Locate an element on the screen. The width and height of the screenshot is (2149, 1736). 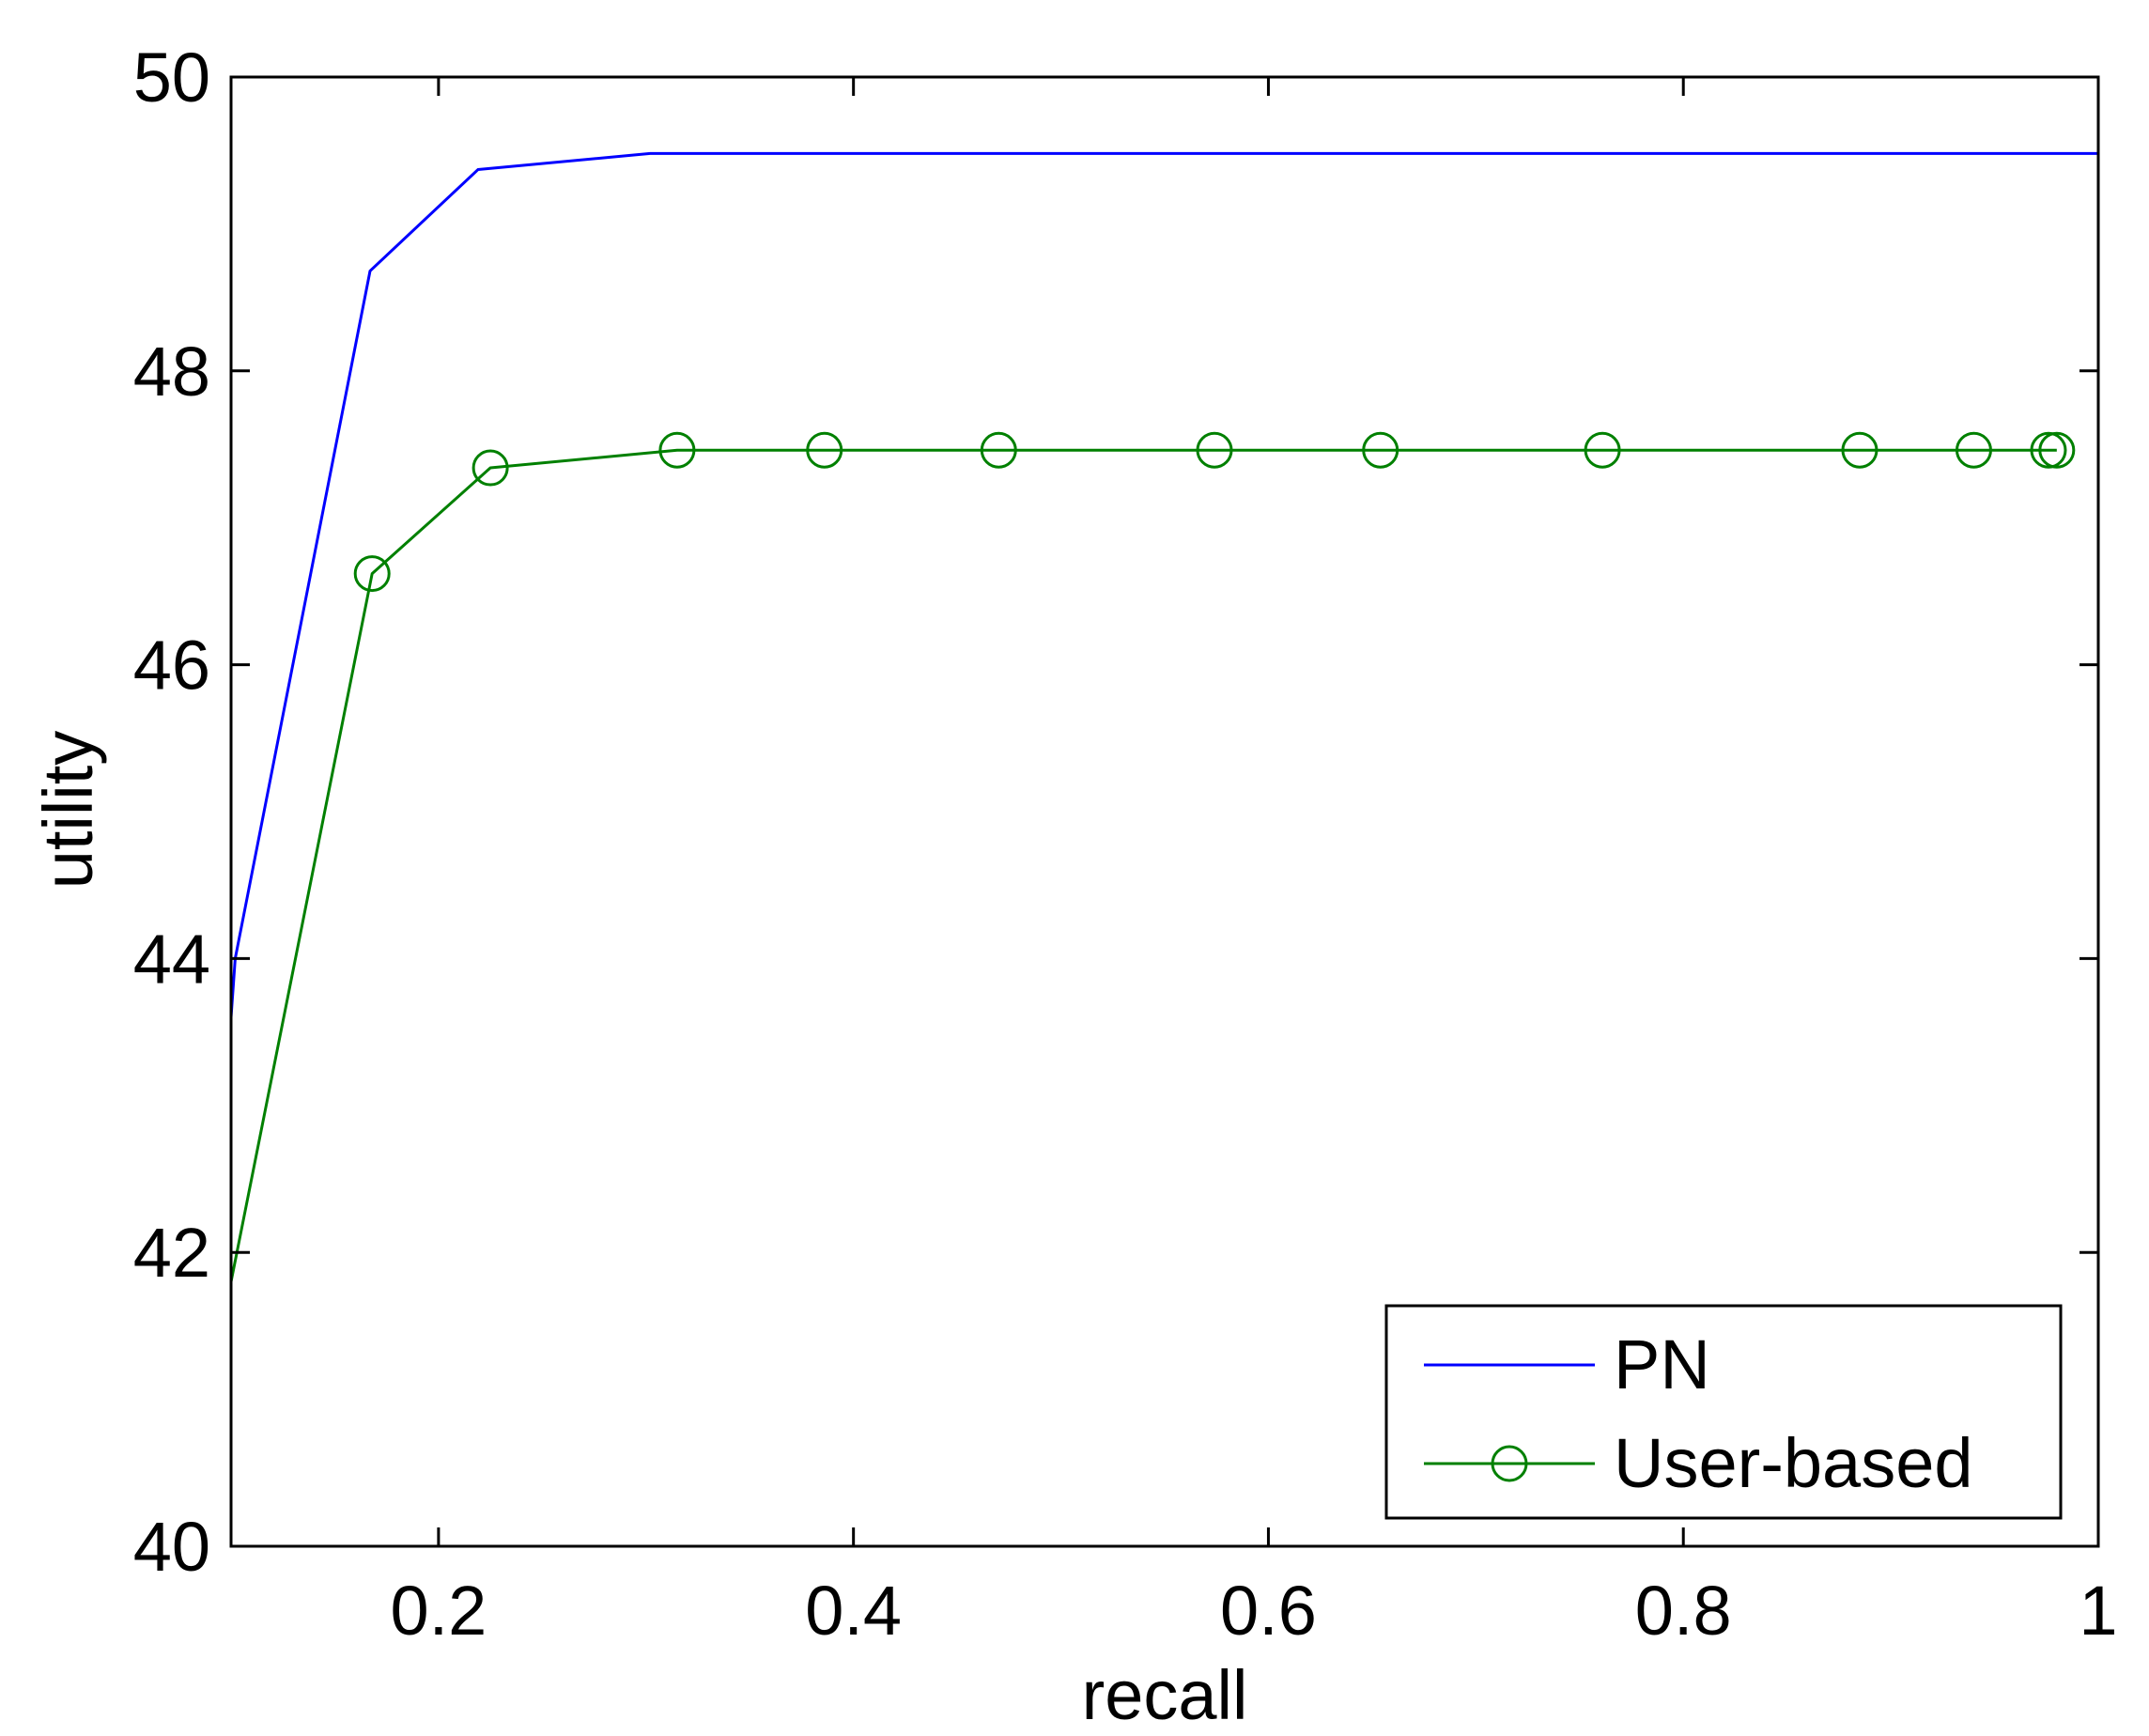
legend-pn-label: PN is located at coordinates (1662, 1364).